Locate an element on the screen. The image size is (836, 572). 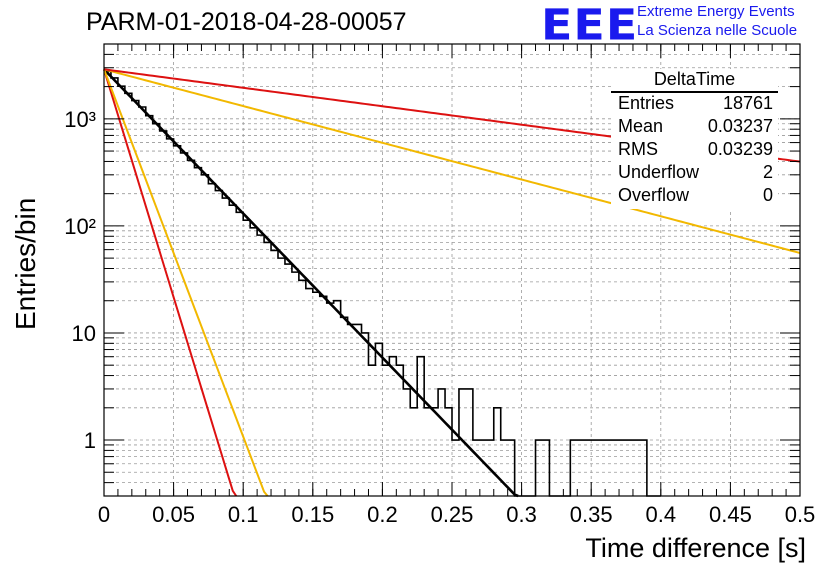
stats-row-underflow: Underflow 2 is located at coordinates (695, 173).